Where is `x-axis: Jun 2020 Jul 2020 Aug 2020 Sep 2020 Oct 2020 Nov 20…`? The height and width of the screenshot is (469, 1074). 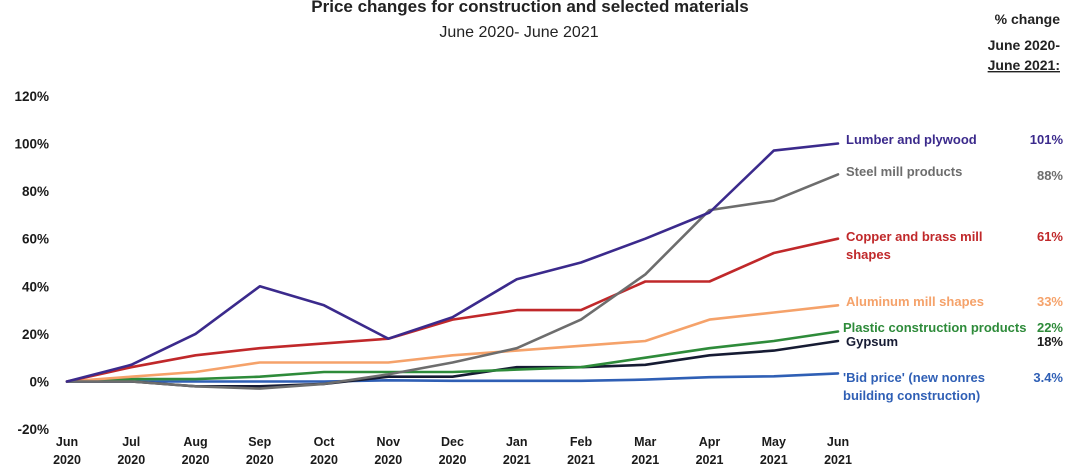 x-axis: Jun 2020 Jul 2020 Aug 2020 Sep 2020 Oct 2020 Nov 20… is located at coordinates (452, 451).